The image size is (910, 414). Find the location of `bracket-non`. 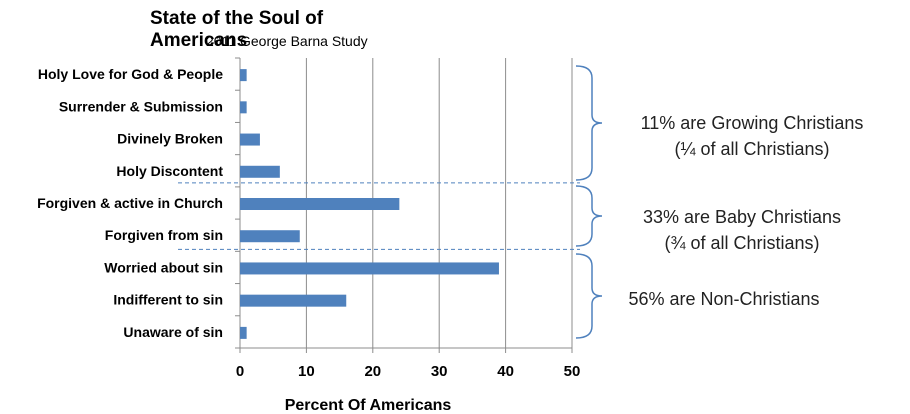

bracket-non is located at coordinates (589, 296).